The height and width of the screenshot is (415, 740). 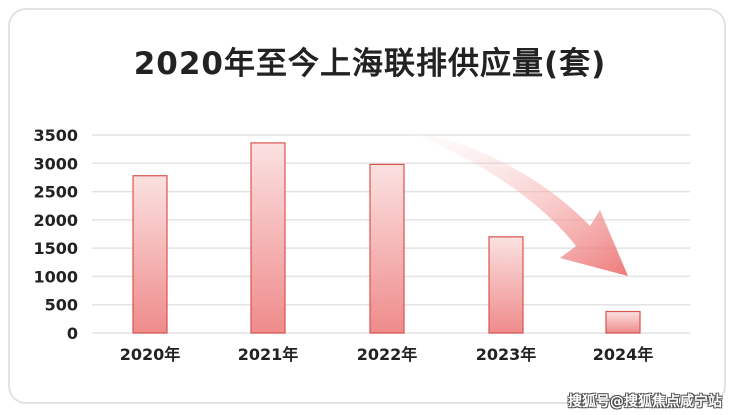 What do you see at coordinates (150, 254) in the screenshot?
I see `bar-2020年` at bounding box center [150, 254].